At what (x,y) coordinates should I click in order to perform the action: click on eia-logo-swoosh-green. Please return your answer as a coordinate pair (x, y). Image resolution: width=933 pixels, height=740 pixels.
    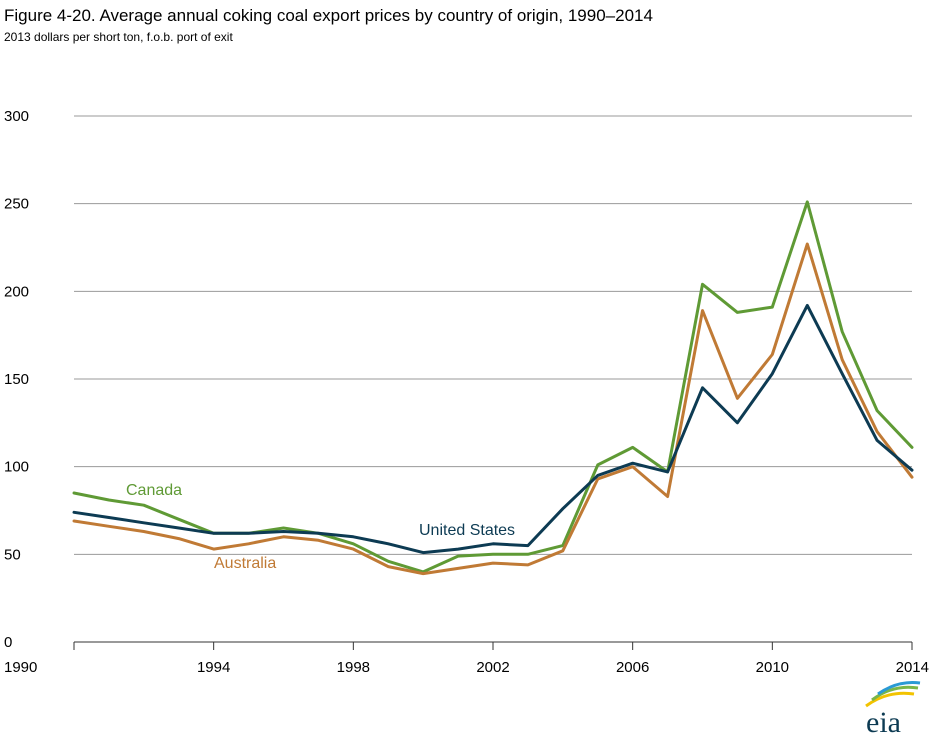
    Looking at the image, I should click on (895, 693).